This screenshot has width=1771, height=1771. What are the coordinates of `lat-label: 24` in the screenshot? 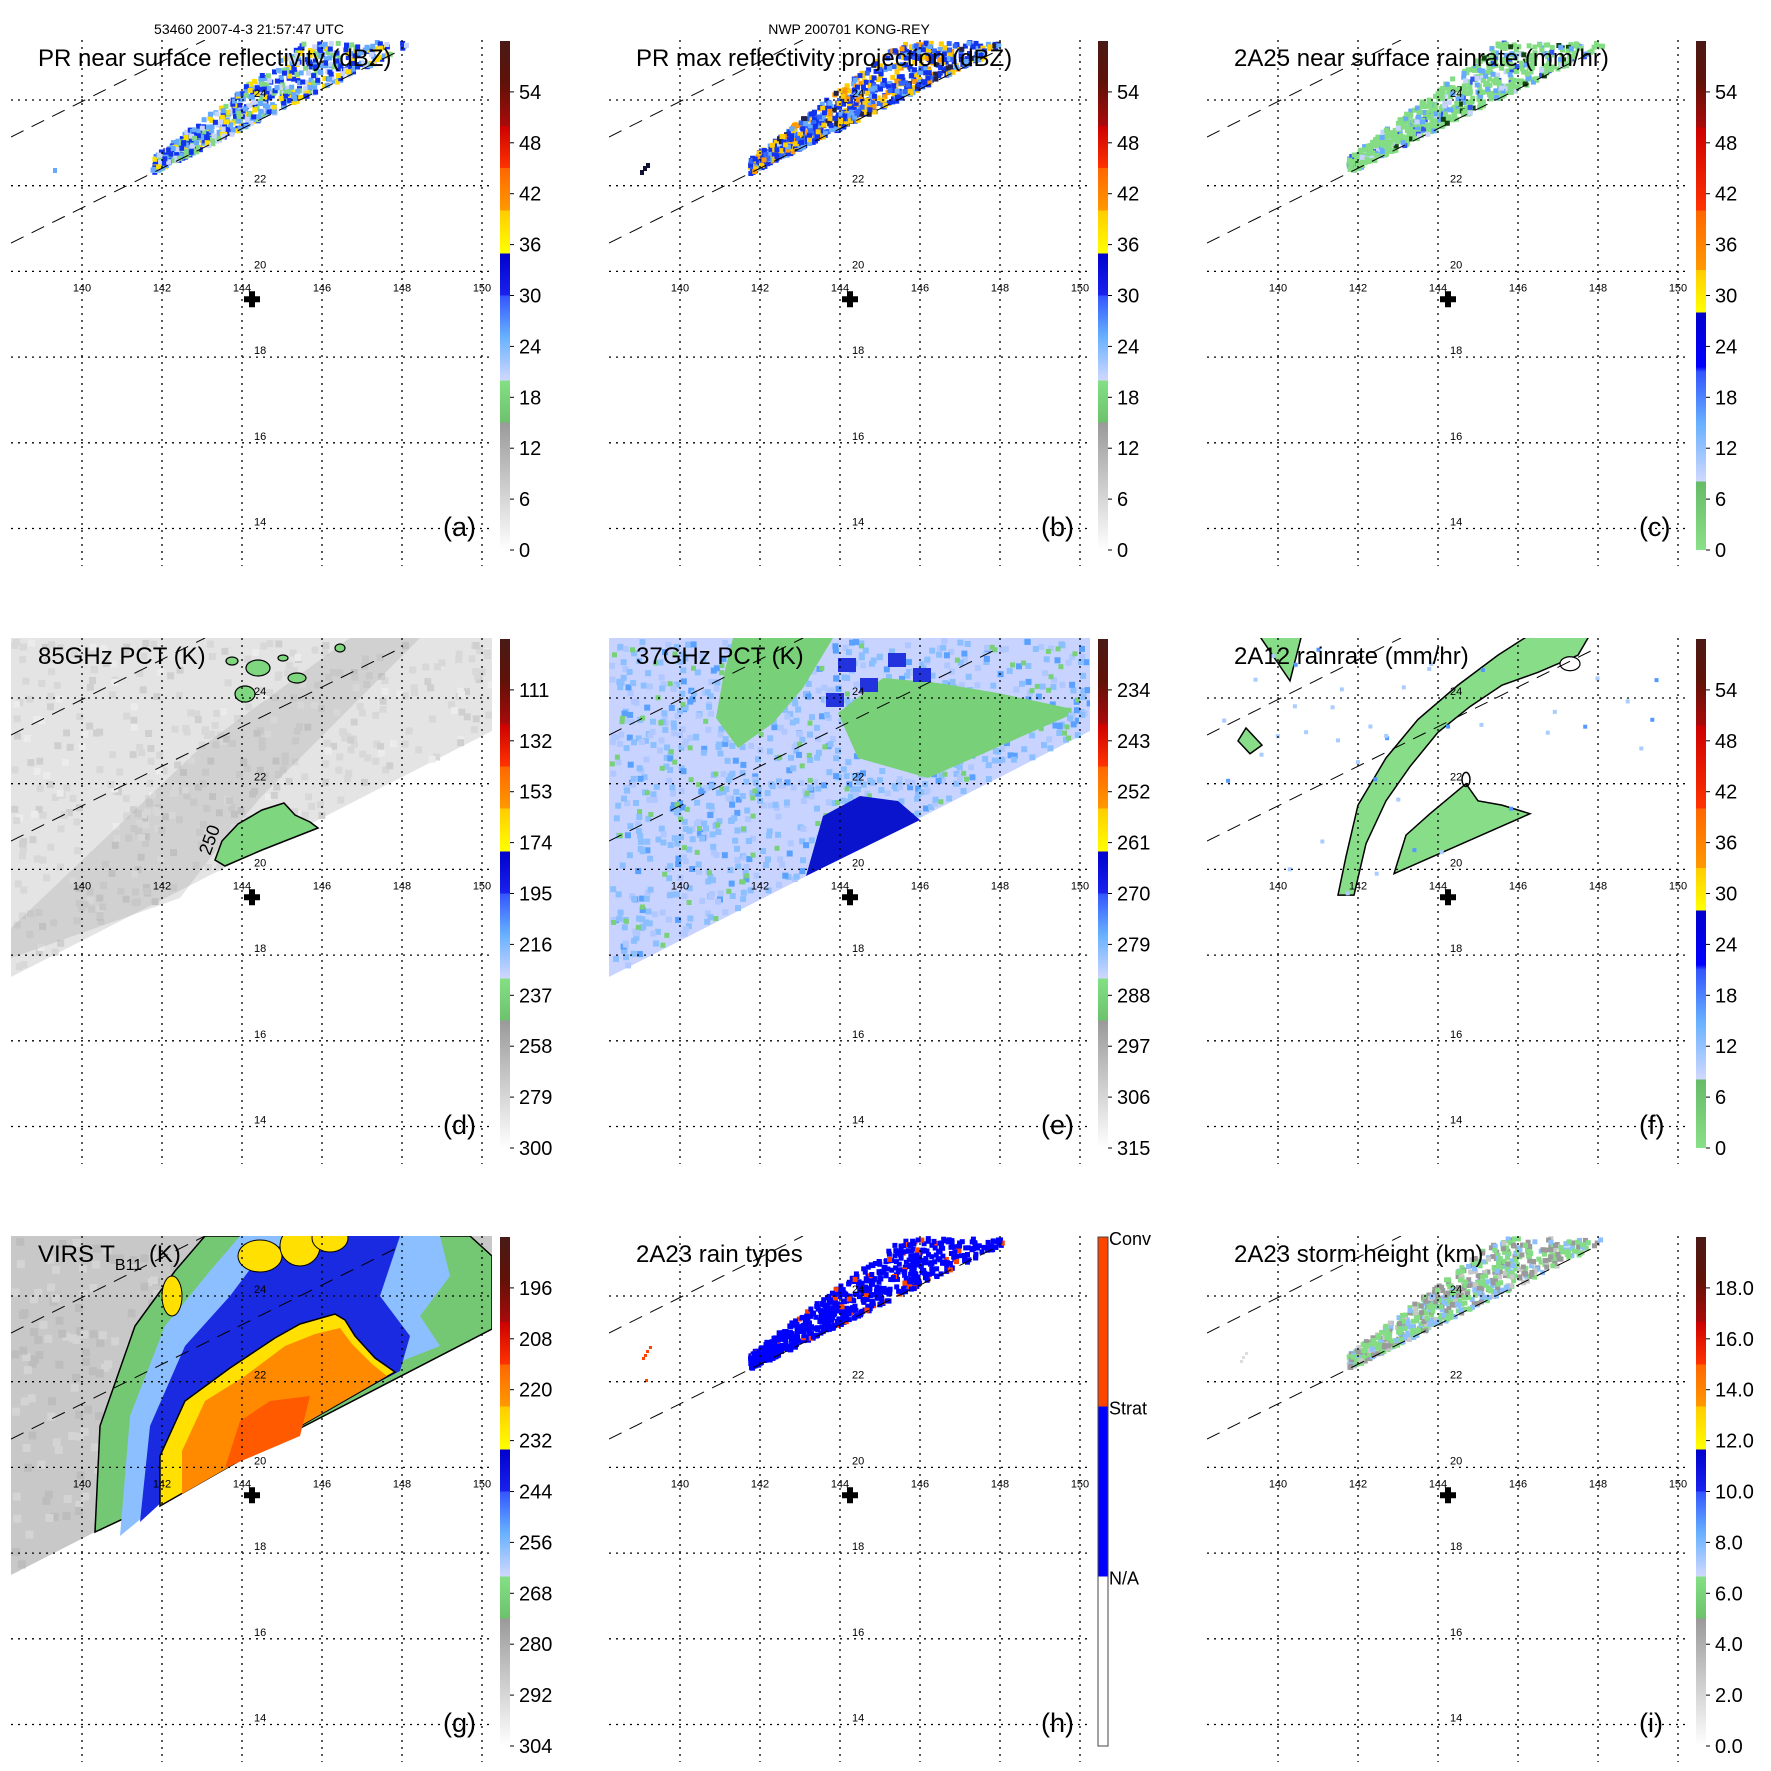 It's located at (260, 692).